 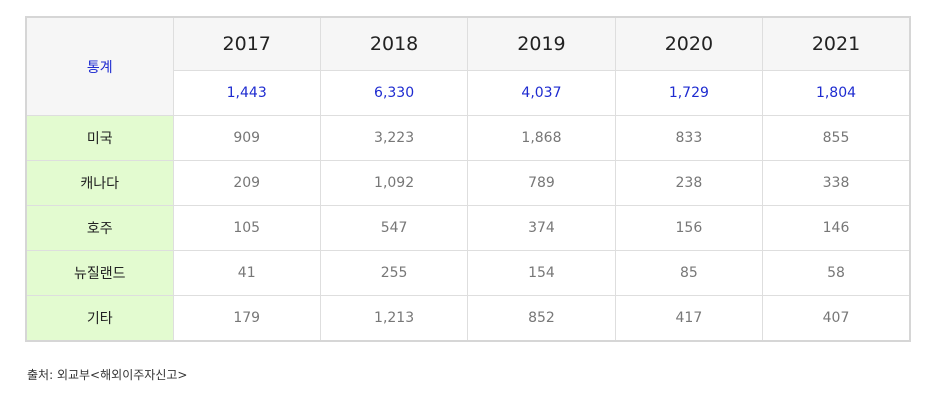 What do you see at coordinates (541, 318) in the screenshot?
I see `data-cell: 852` at bounding box center [541, 318].